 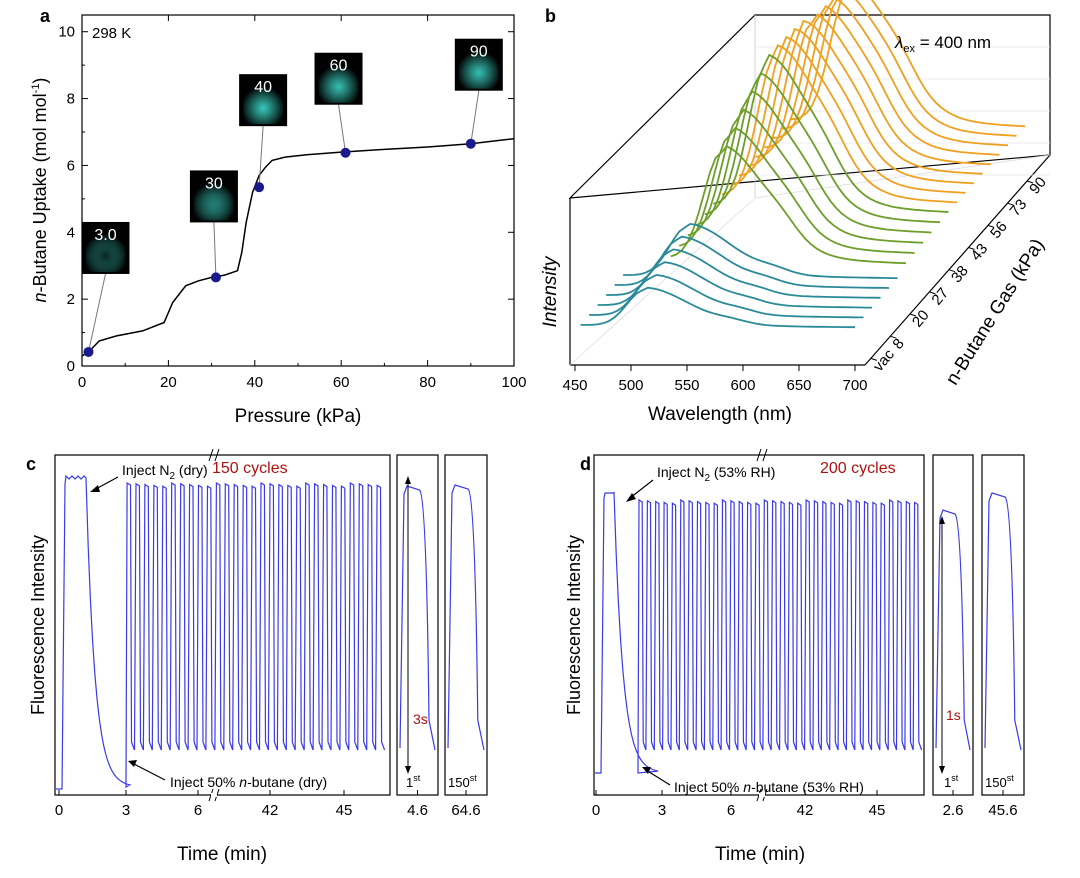 I want to click on ann-bot-c-post: -butane (dry), so click(x=287, y=782).